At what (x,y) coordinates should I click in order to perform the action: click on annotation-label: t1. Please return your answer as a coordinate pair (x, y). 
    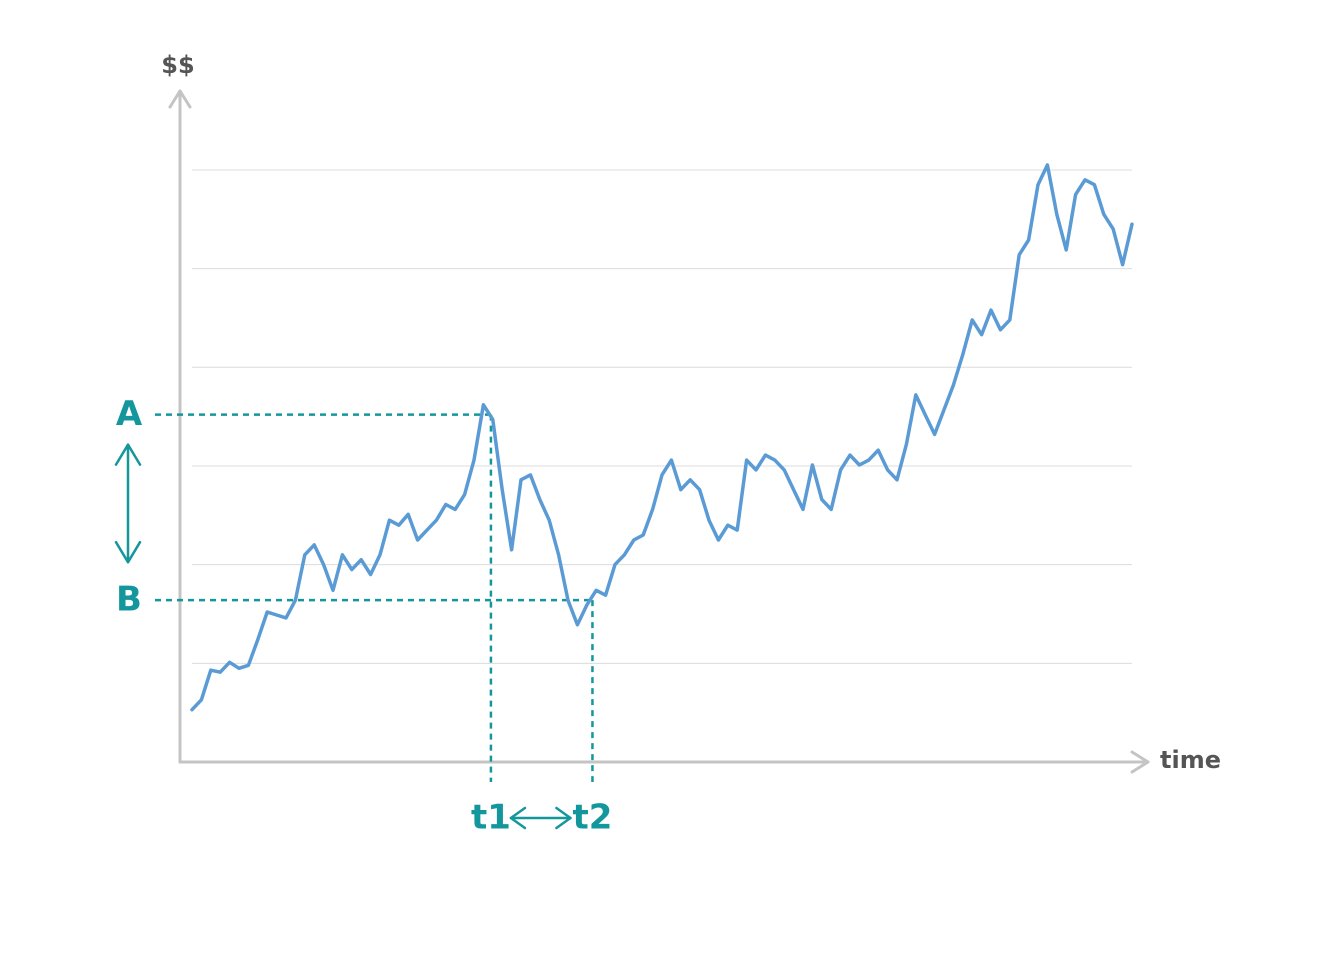
    Looking at the image, I should click on (491, 818).